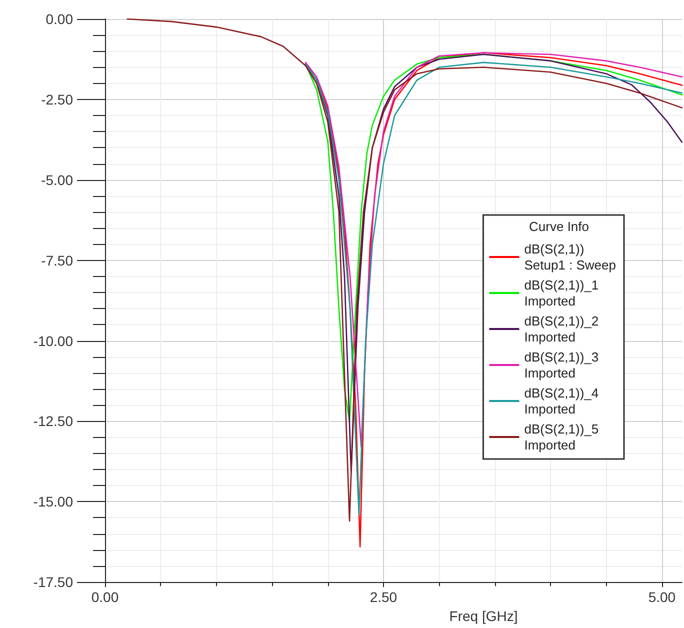 This screenshot has height=628, width=684. I want to click on x-axis-title: Freq [GHz], so click(483, 616).